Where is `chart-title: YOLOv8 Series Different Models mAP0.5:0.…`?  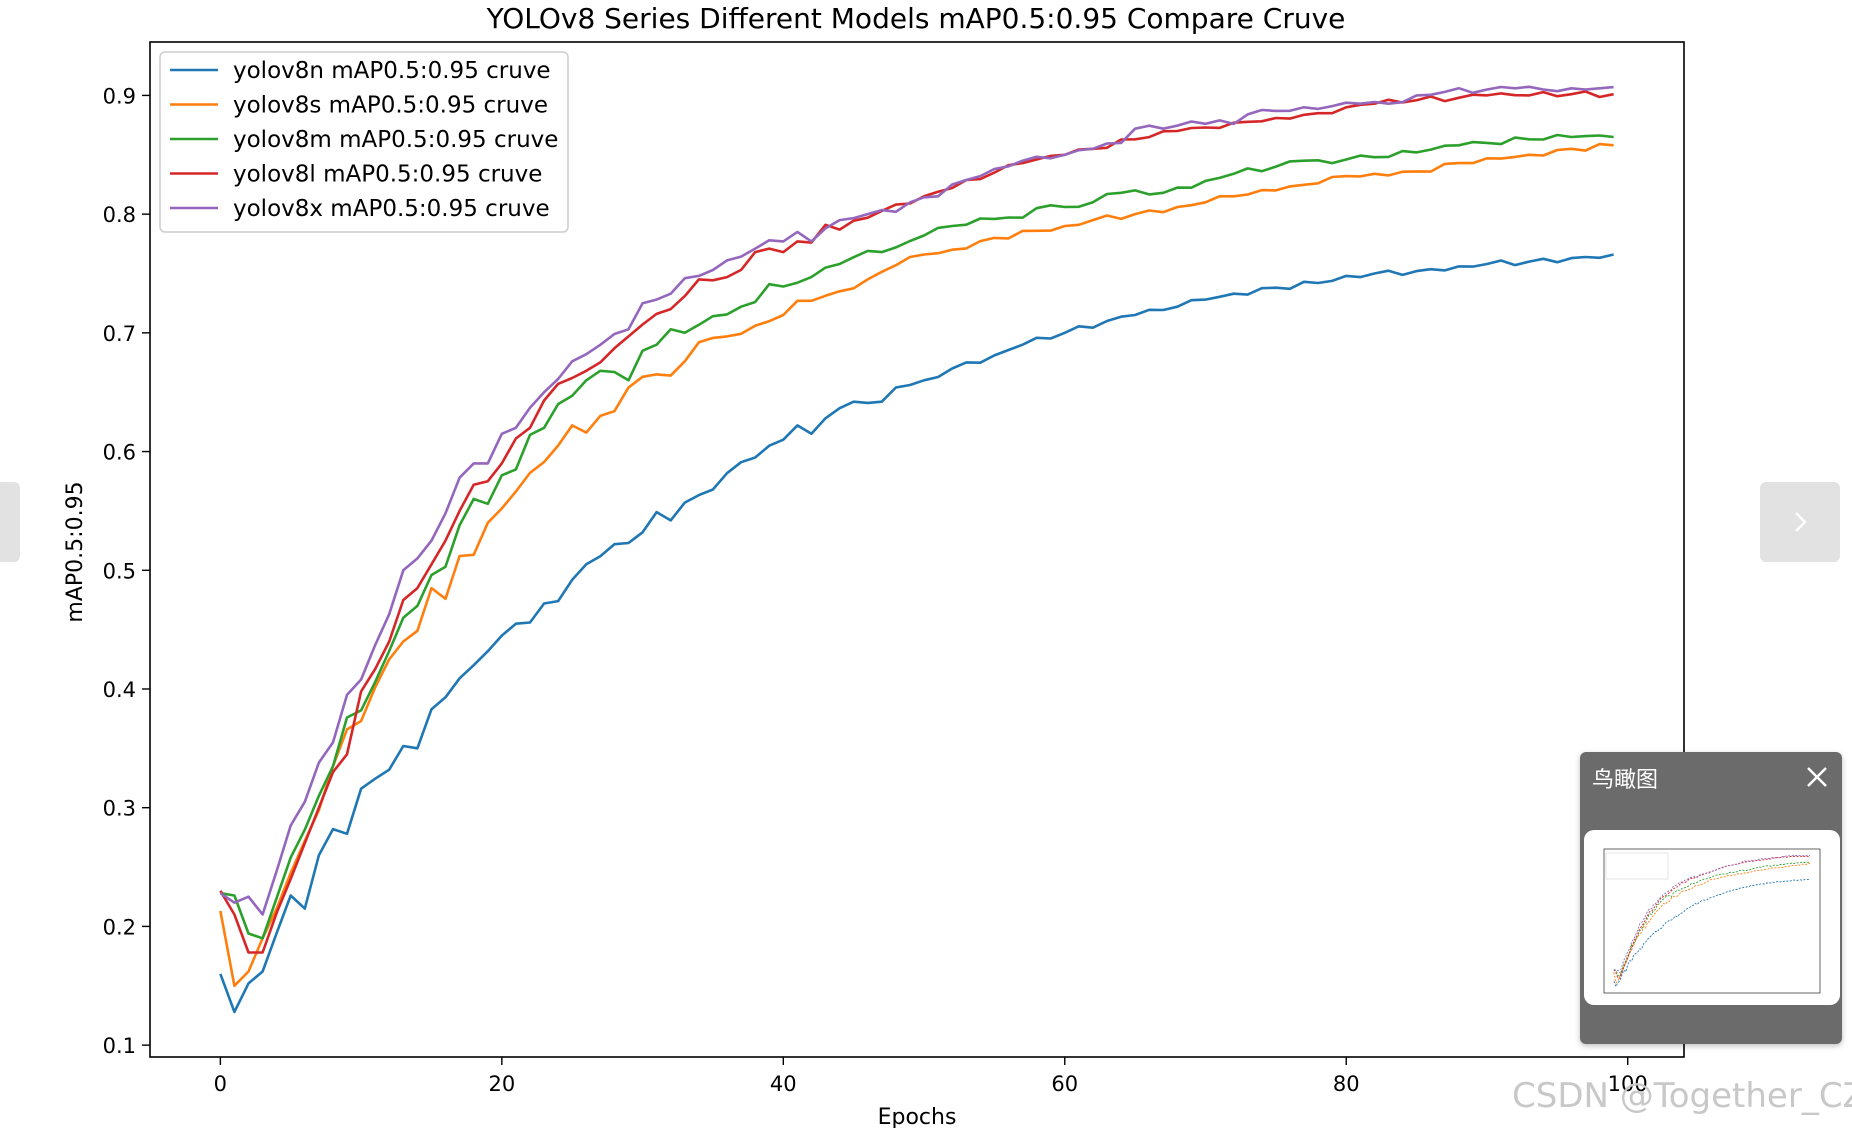 chart-title: YOLOv8 Series Different Models mAP0.5:0.… is located at coordinates (916, 18).